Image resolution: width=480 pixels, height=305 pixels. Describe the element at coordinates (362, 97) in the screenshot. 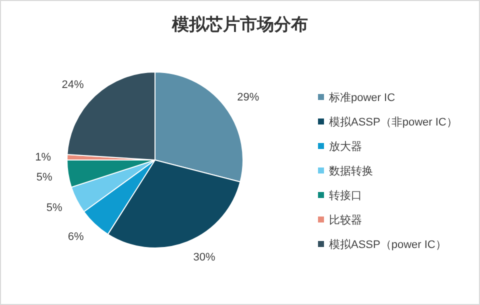

I see `legend-label: 标准power IC` at that location.